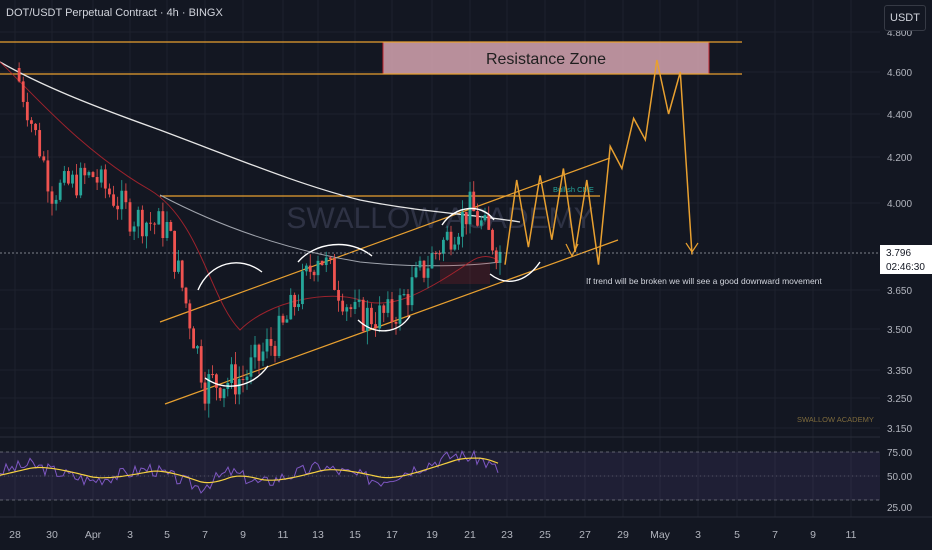 The image size is (932, 550). What do you see at coordinates (598, 162) in the screenshot?
I see `projection-path` at bounding box center [598, 162].